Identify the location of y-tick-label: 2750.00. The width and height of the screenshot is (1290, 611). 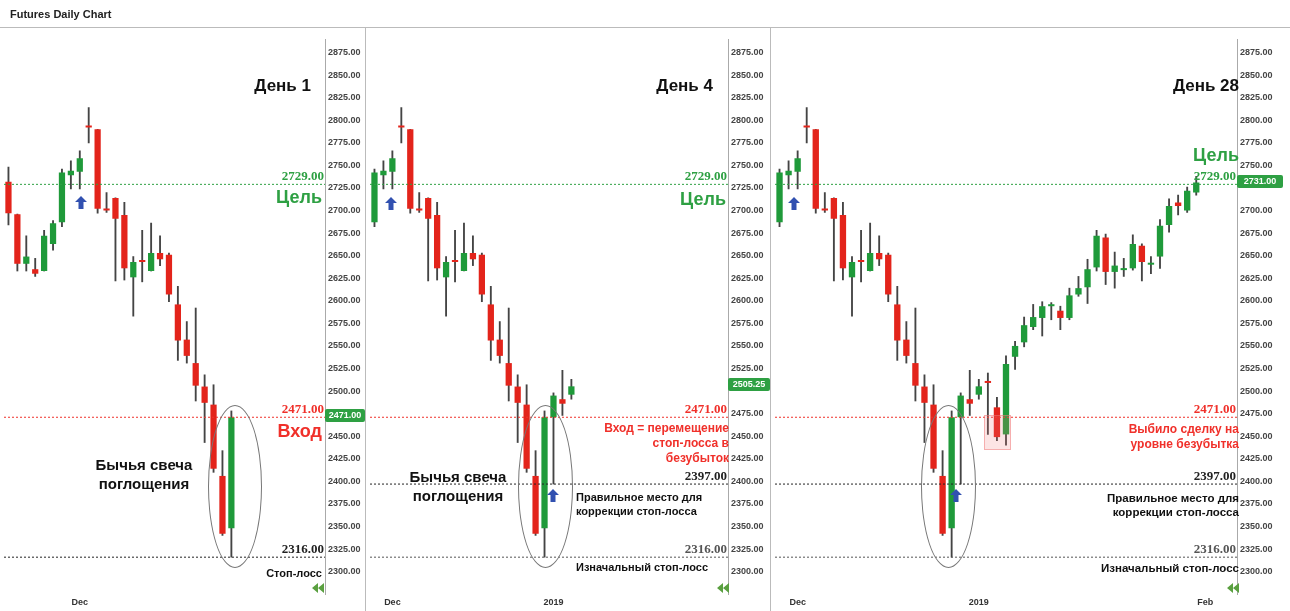
(344, 164).